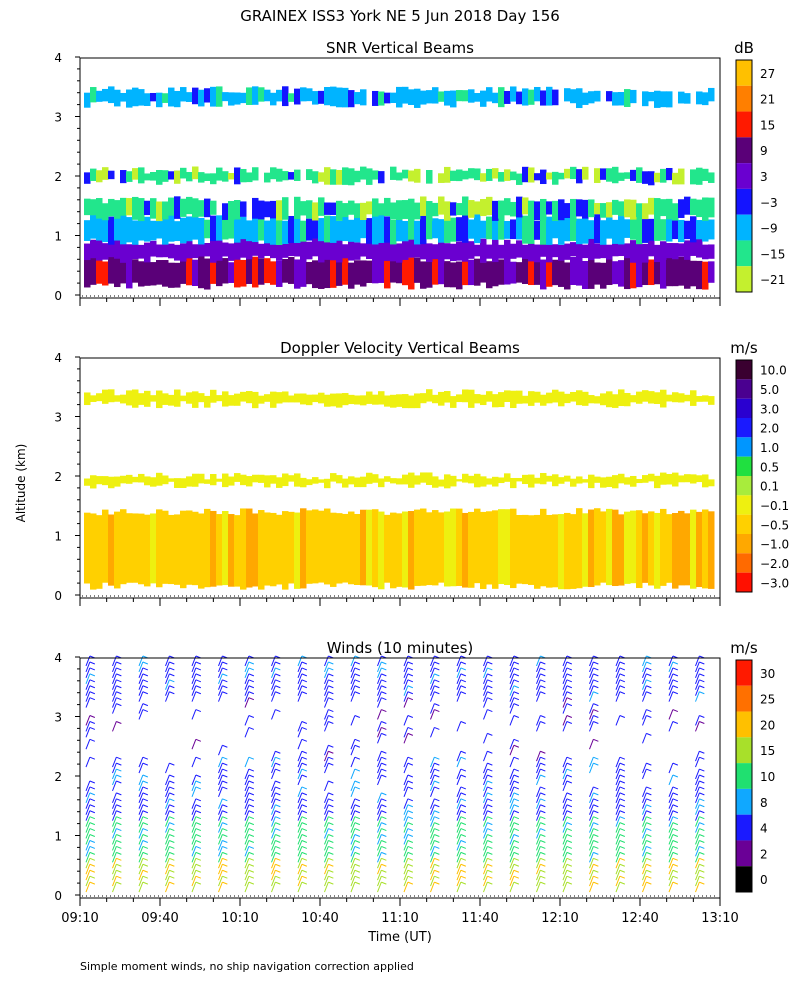  What do you see at coordinates (744, 428) in the screenshot?
I see `colorbar-swatch` at bounding box center [744, 428].